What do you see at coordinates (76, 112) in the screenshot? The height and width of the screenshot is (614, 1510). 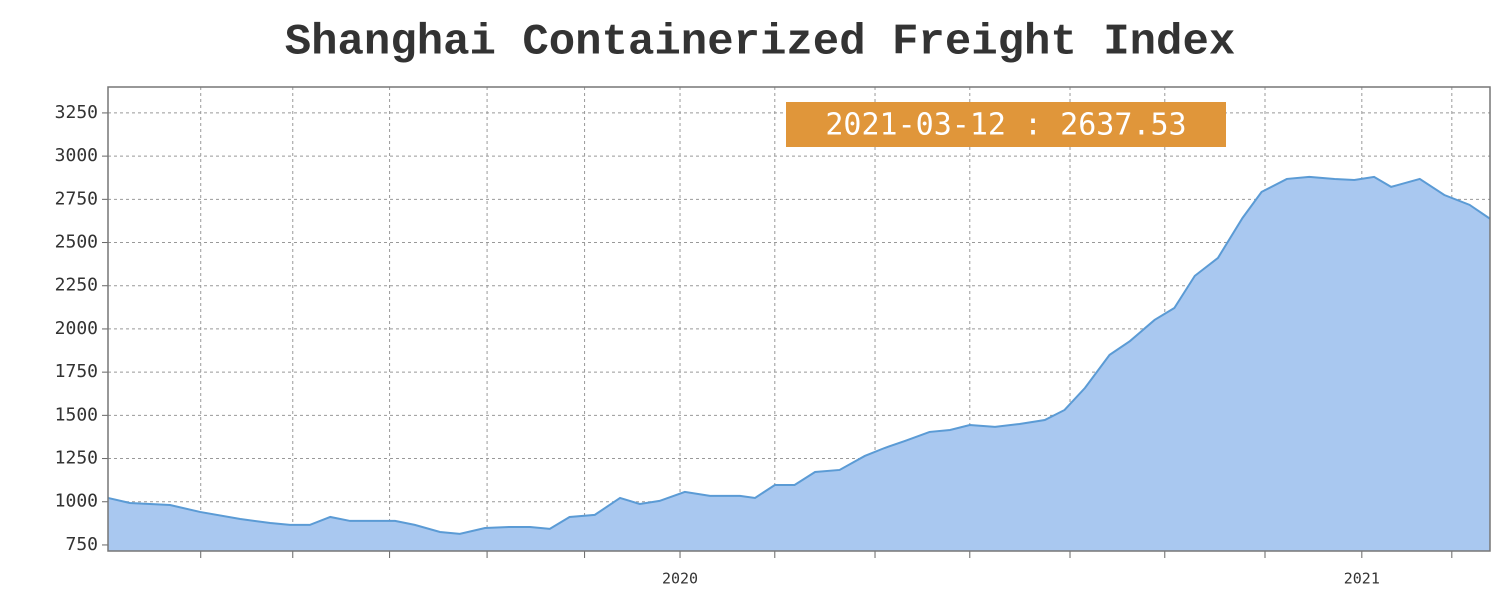 I see `y-tick-label: 3250` at bounding box center [76, 112].